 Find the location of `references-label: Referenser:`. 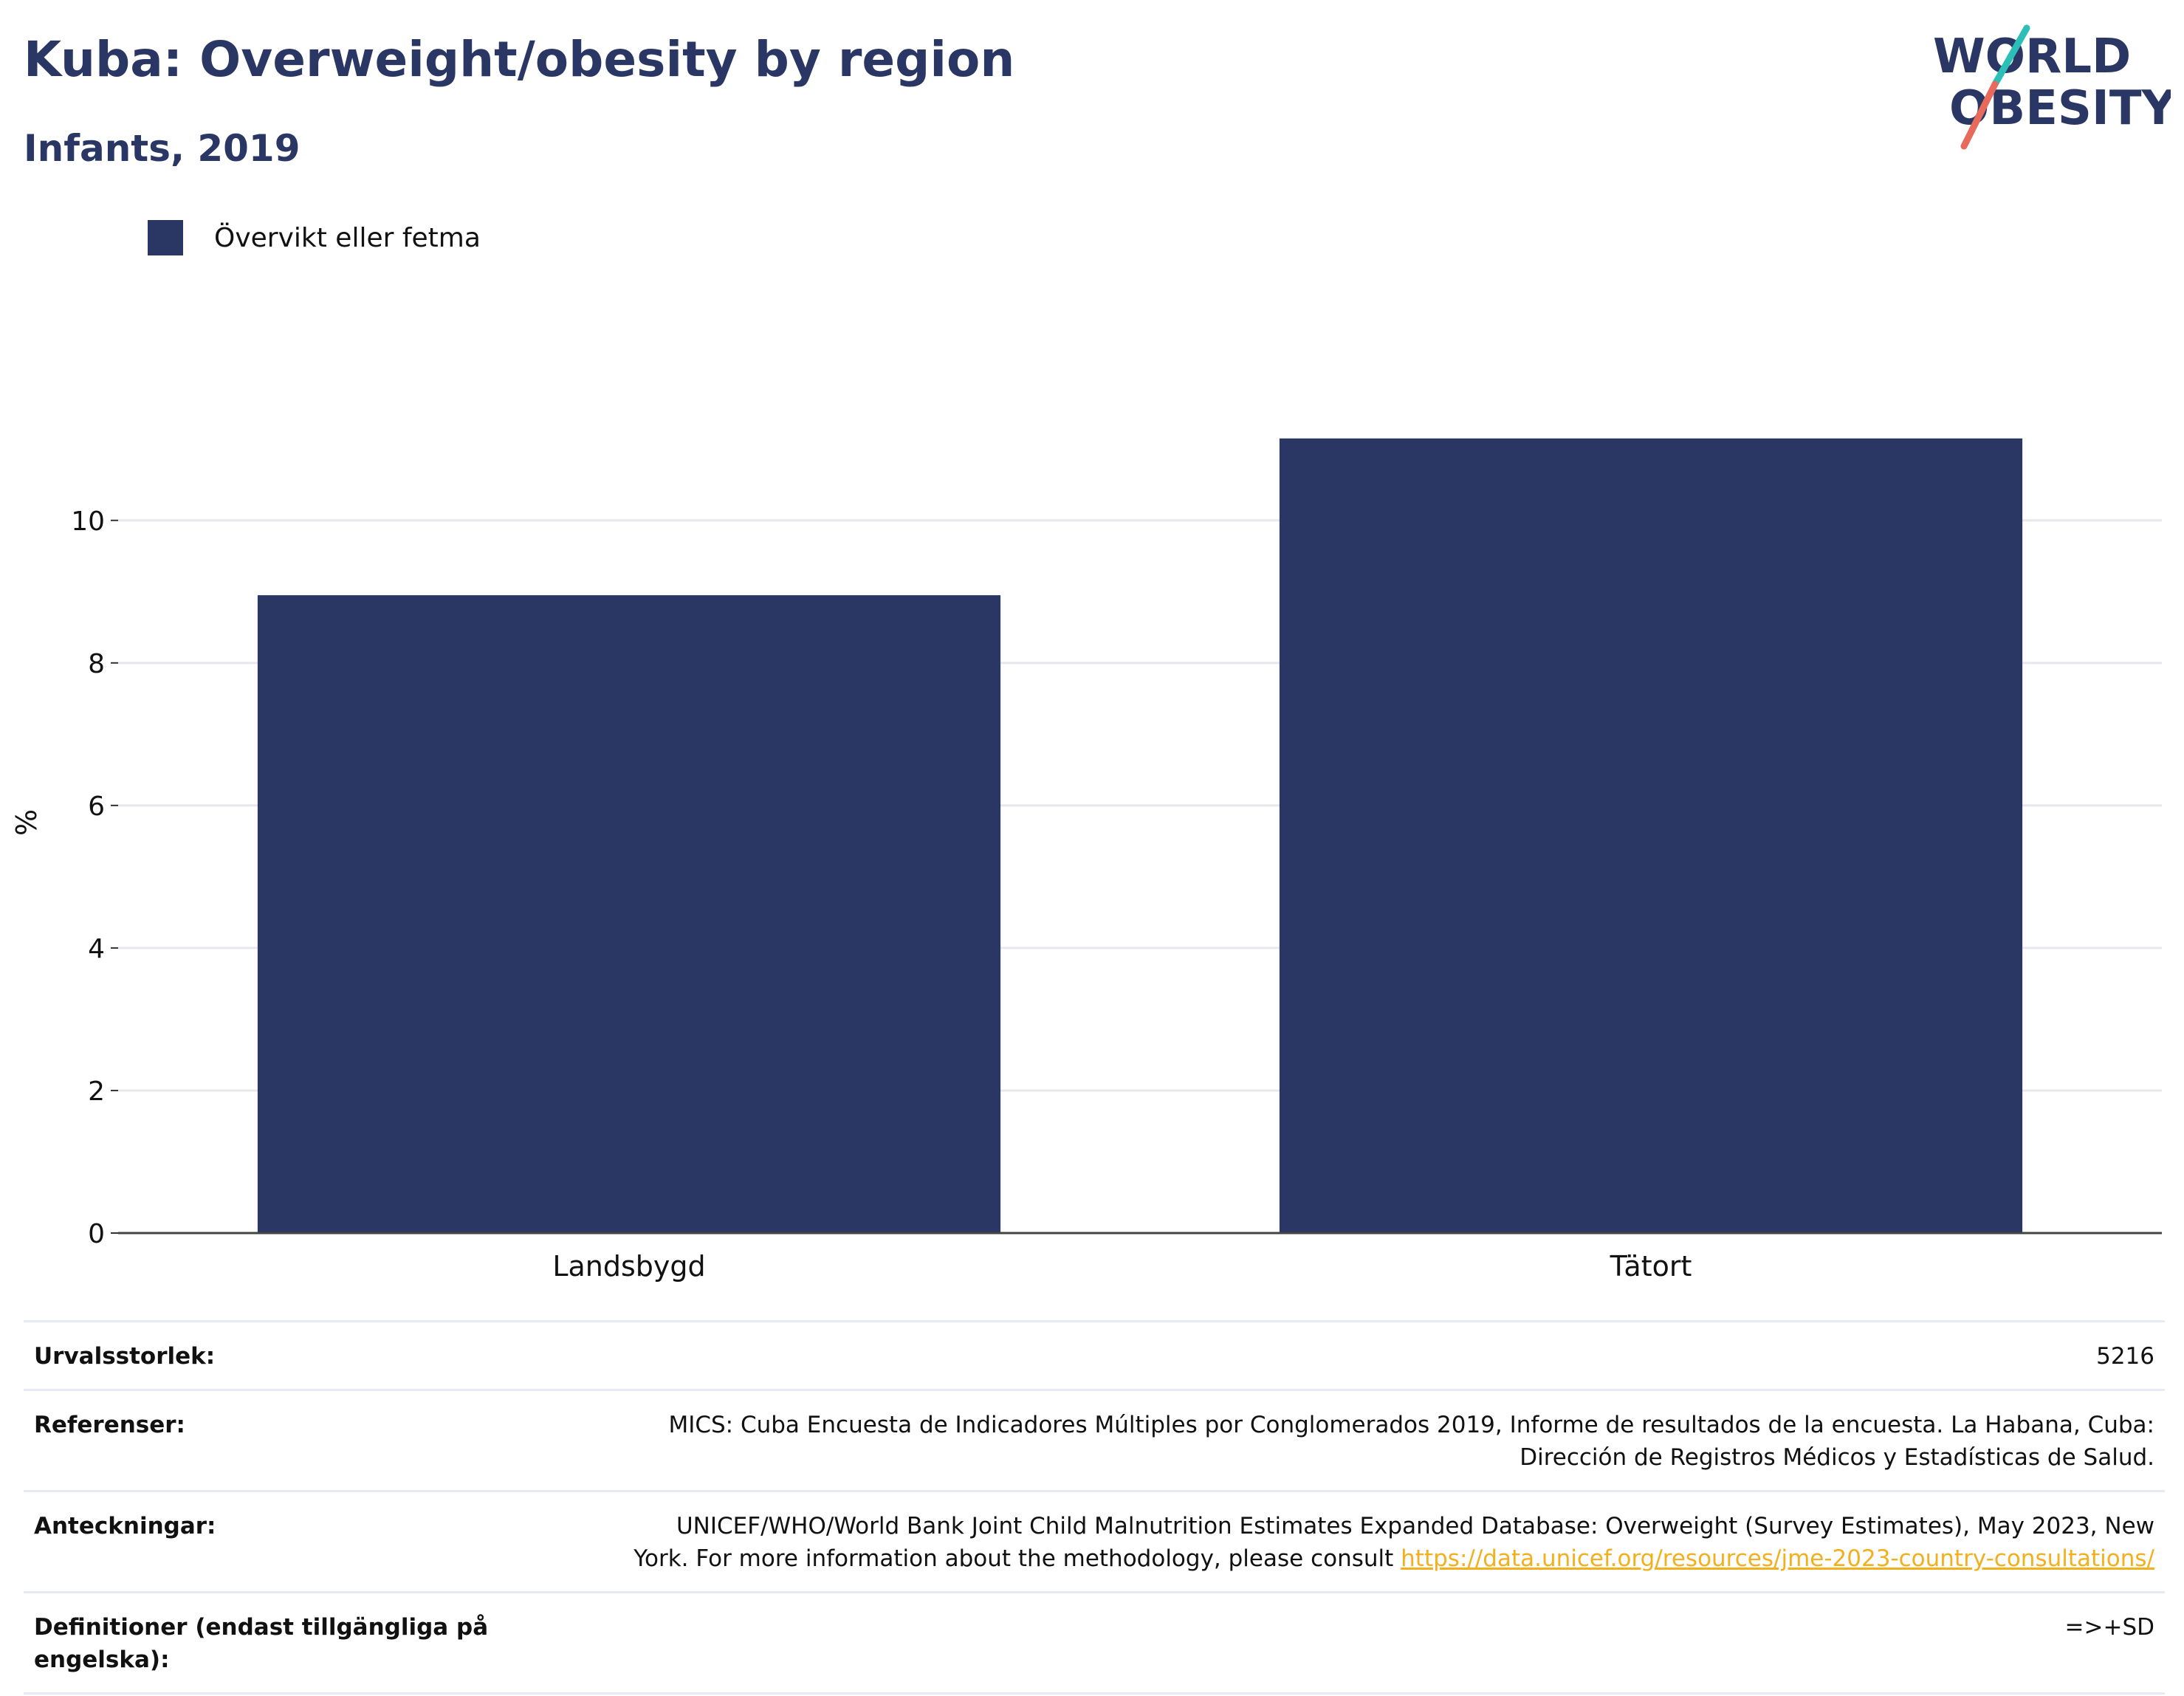

references-label: Referenser: is located at coordinates (110, 1425).